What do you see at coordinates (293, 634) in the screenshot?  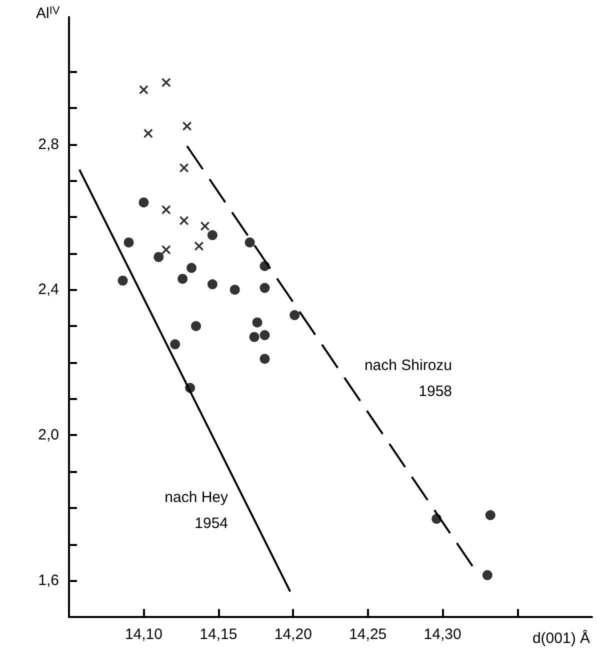 I see `x-tick-label: 14,20` at bounding box center [293, 634].